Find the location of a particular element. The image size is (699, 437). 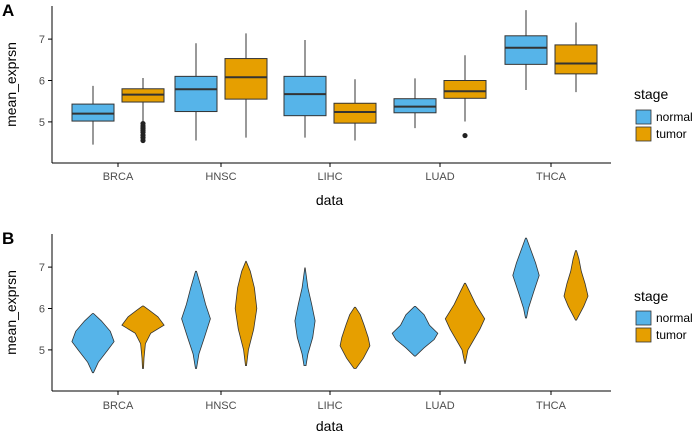

violin-tumor-luad is located at coordinates (465, 323).